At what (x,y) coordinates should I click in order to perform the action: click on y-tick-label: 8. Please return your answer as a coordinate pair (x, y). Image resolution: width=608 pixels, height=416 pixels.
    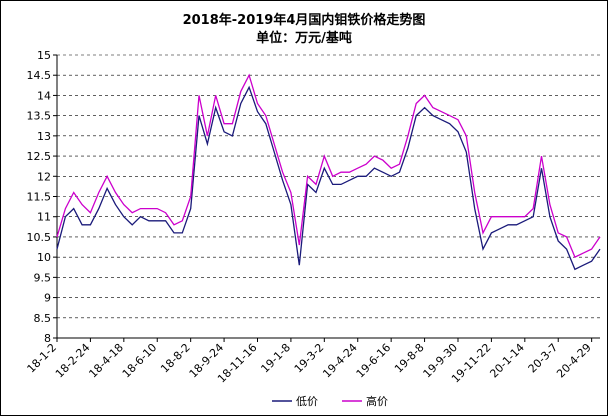
    Looking at the image, I should click on (47, 338).